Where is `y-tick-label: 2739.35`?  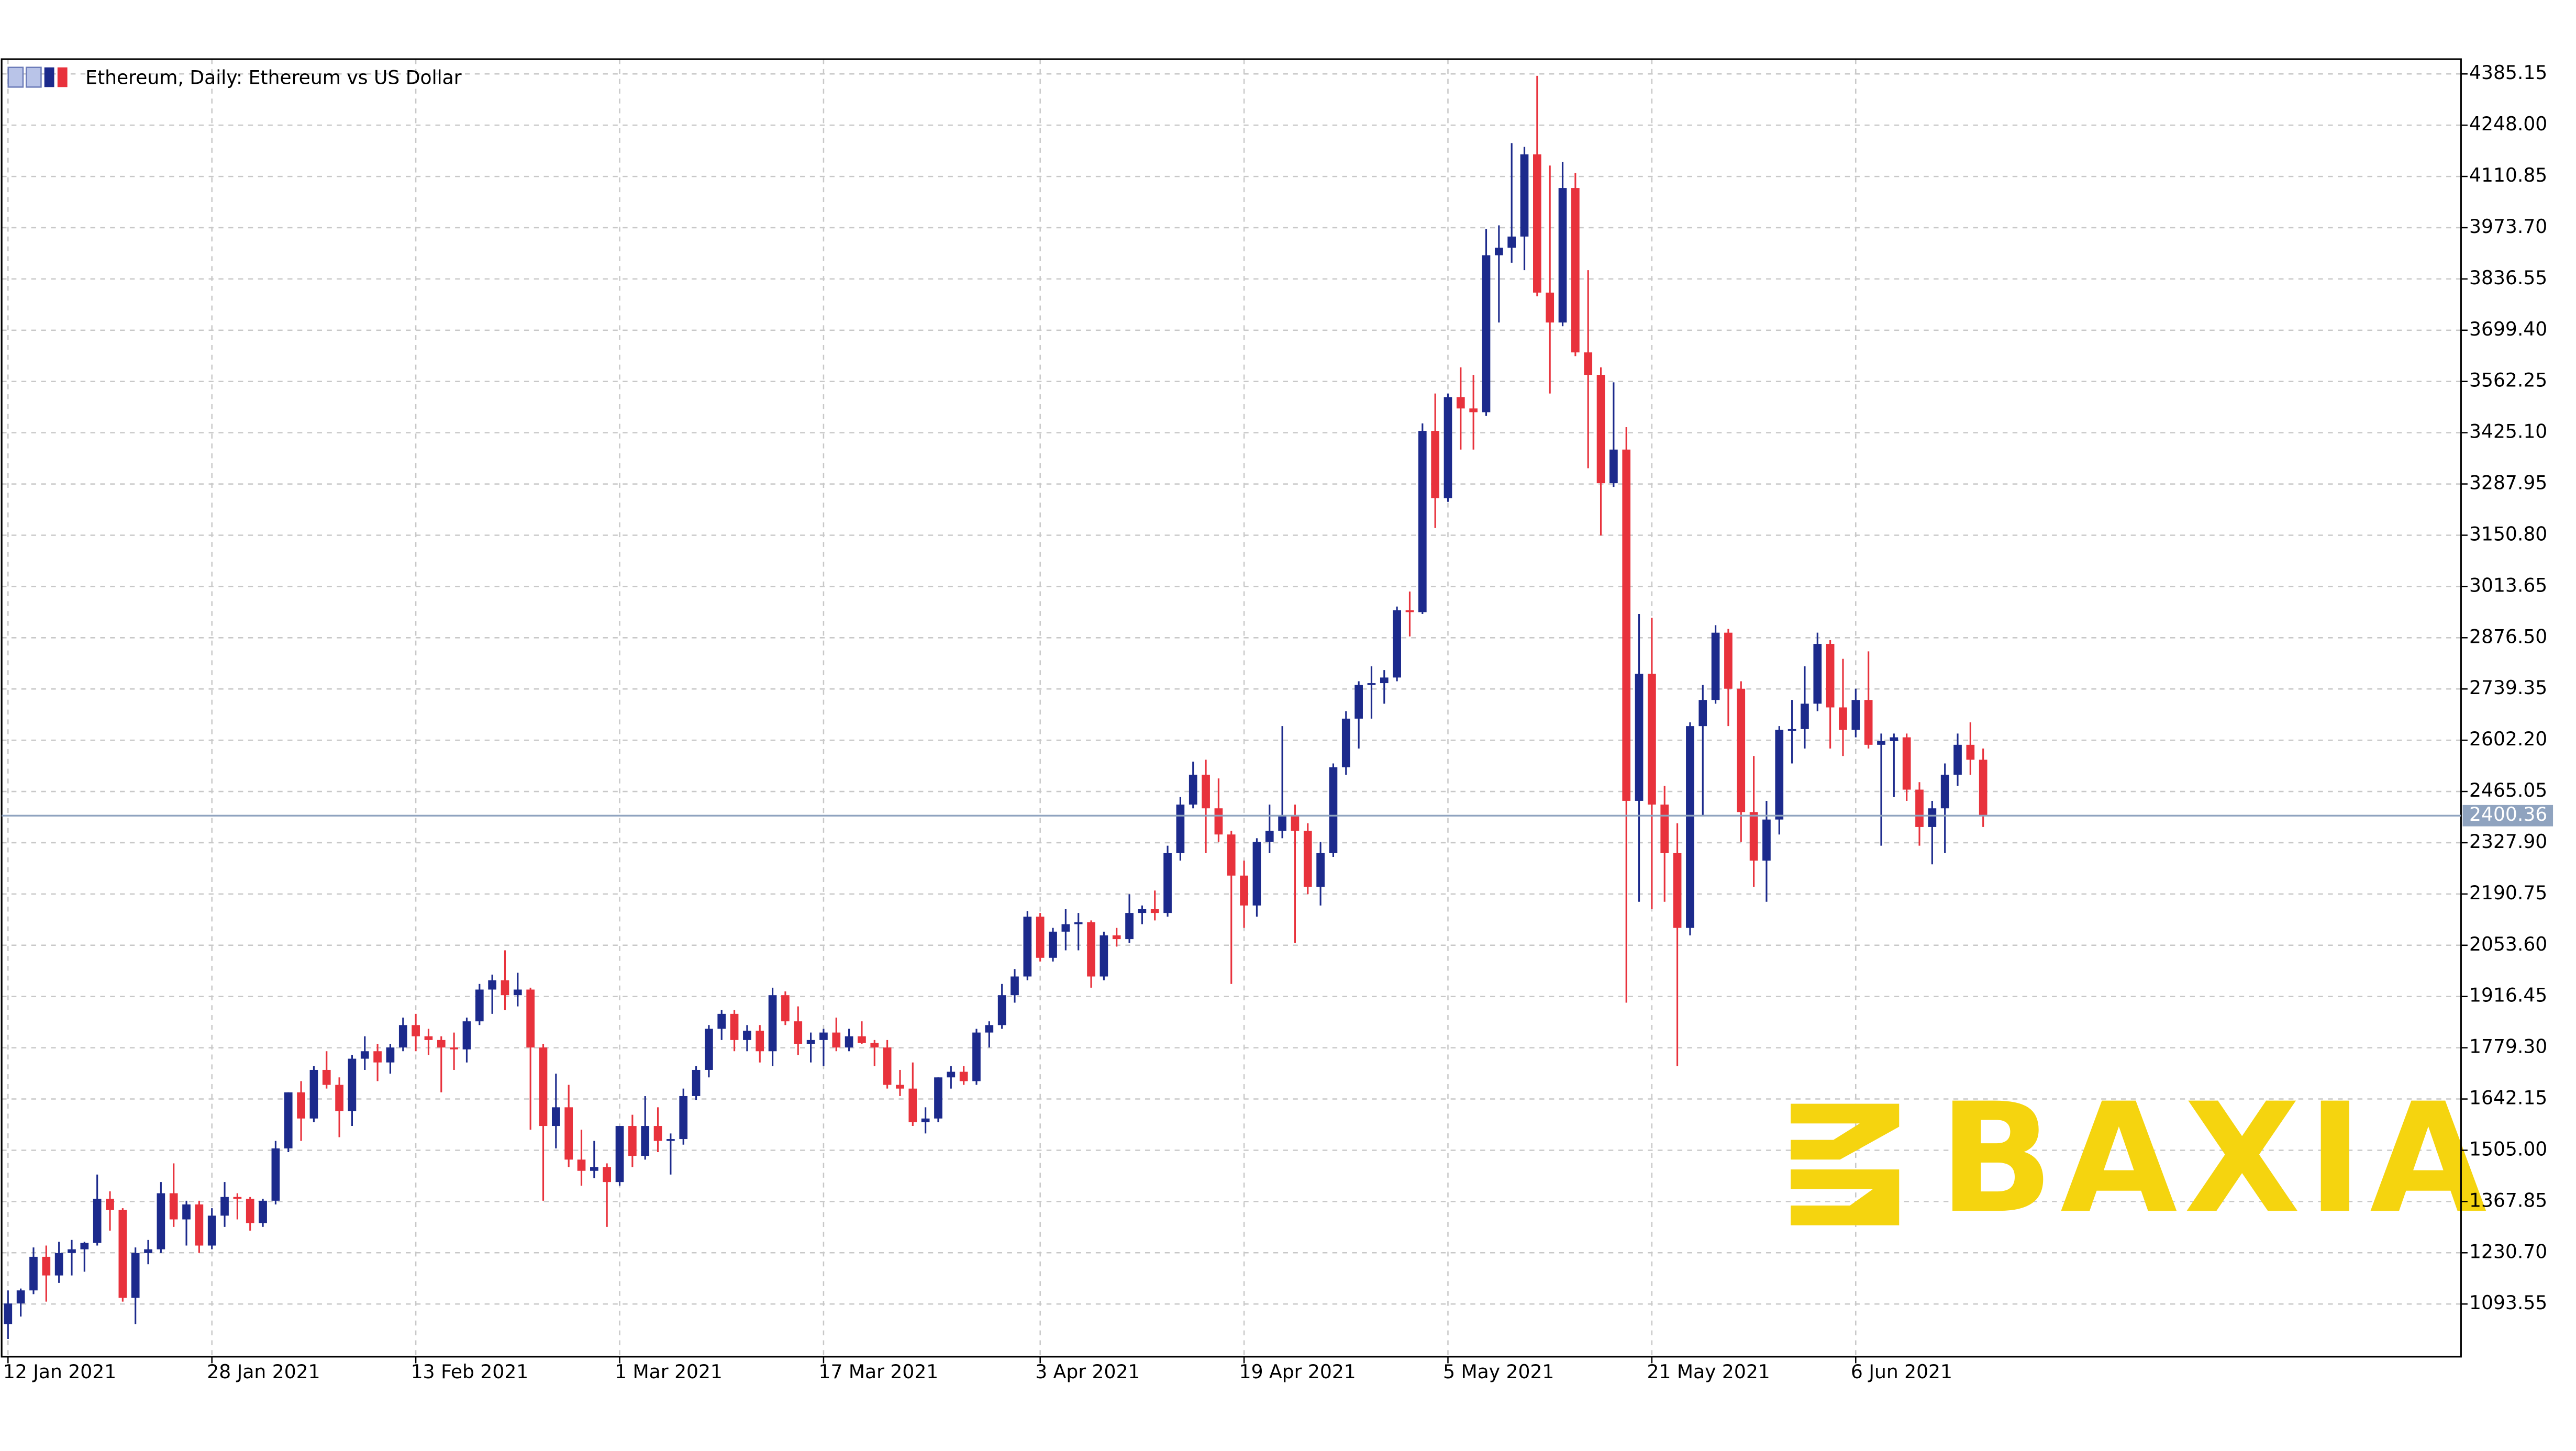
y-tick-label: 2739.35 is located at coordinates (2508, 688).